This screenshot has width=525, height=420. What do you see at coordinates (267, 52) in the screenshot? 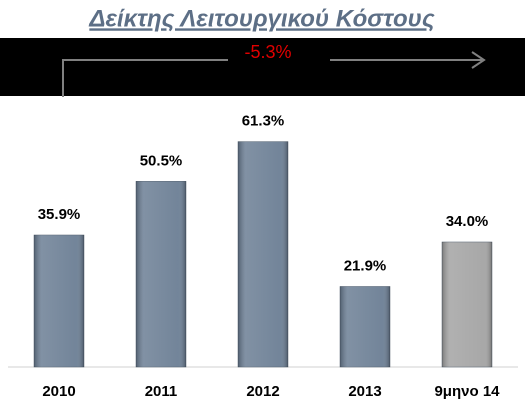
I see `annotation: -5.3%` at bounding box center [267, 52].